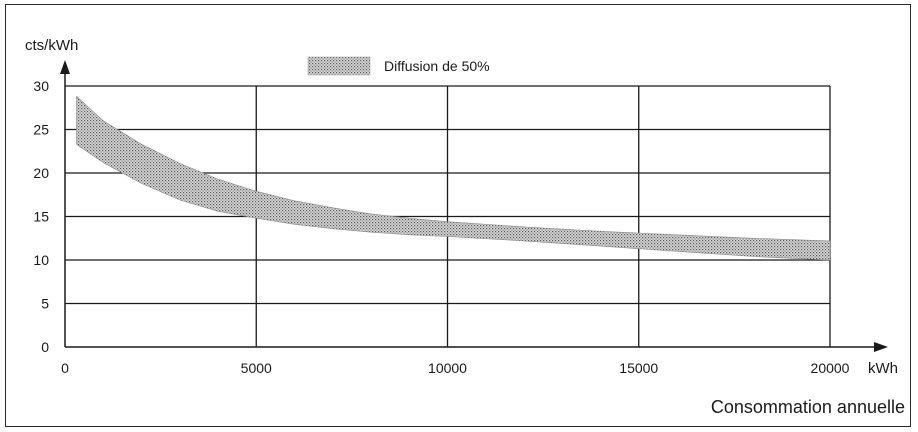  What do you see at coordinates (41, 130) in the screenshot?
I see `y-tick-label: 25` at bounding box center [41, 130].